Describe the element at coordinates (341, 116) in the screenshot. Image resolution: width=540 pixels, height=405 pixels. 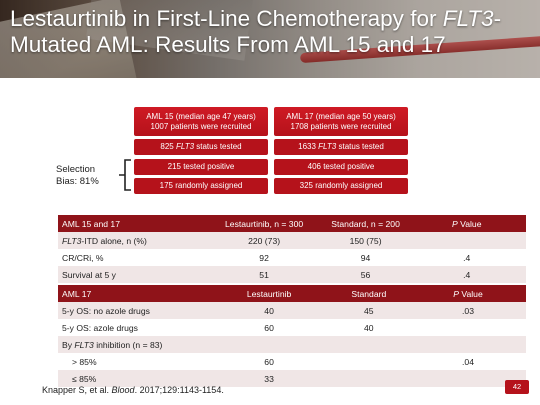
I see `aml17-head-line1: AML 17 (median age 50 years)` at that location.